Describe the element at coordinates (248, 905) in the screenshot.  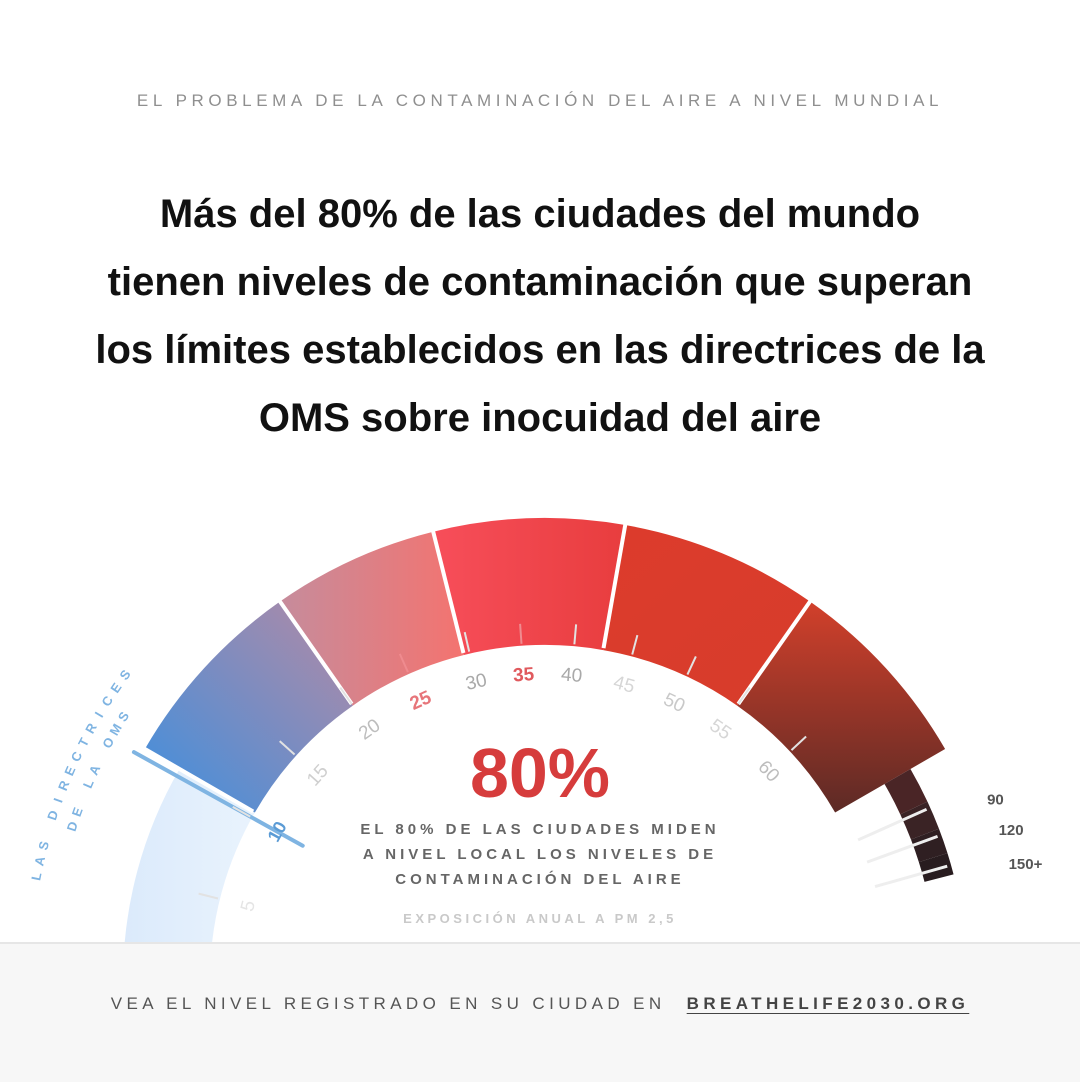
I see `gauge-tick-label: 5` at that location.